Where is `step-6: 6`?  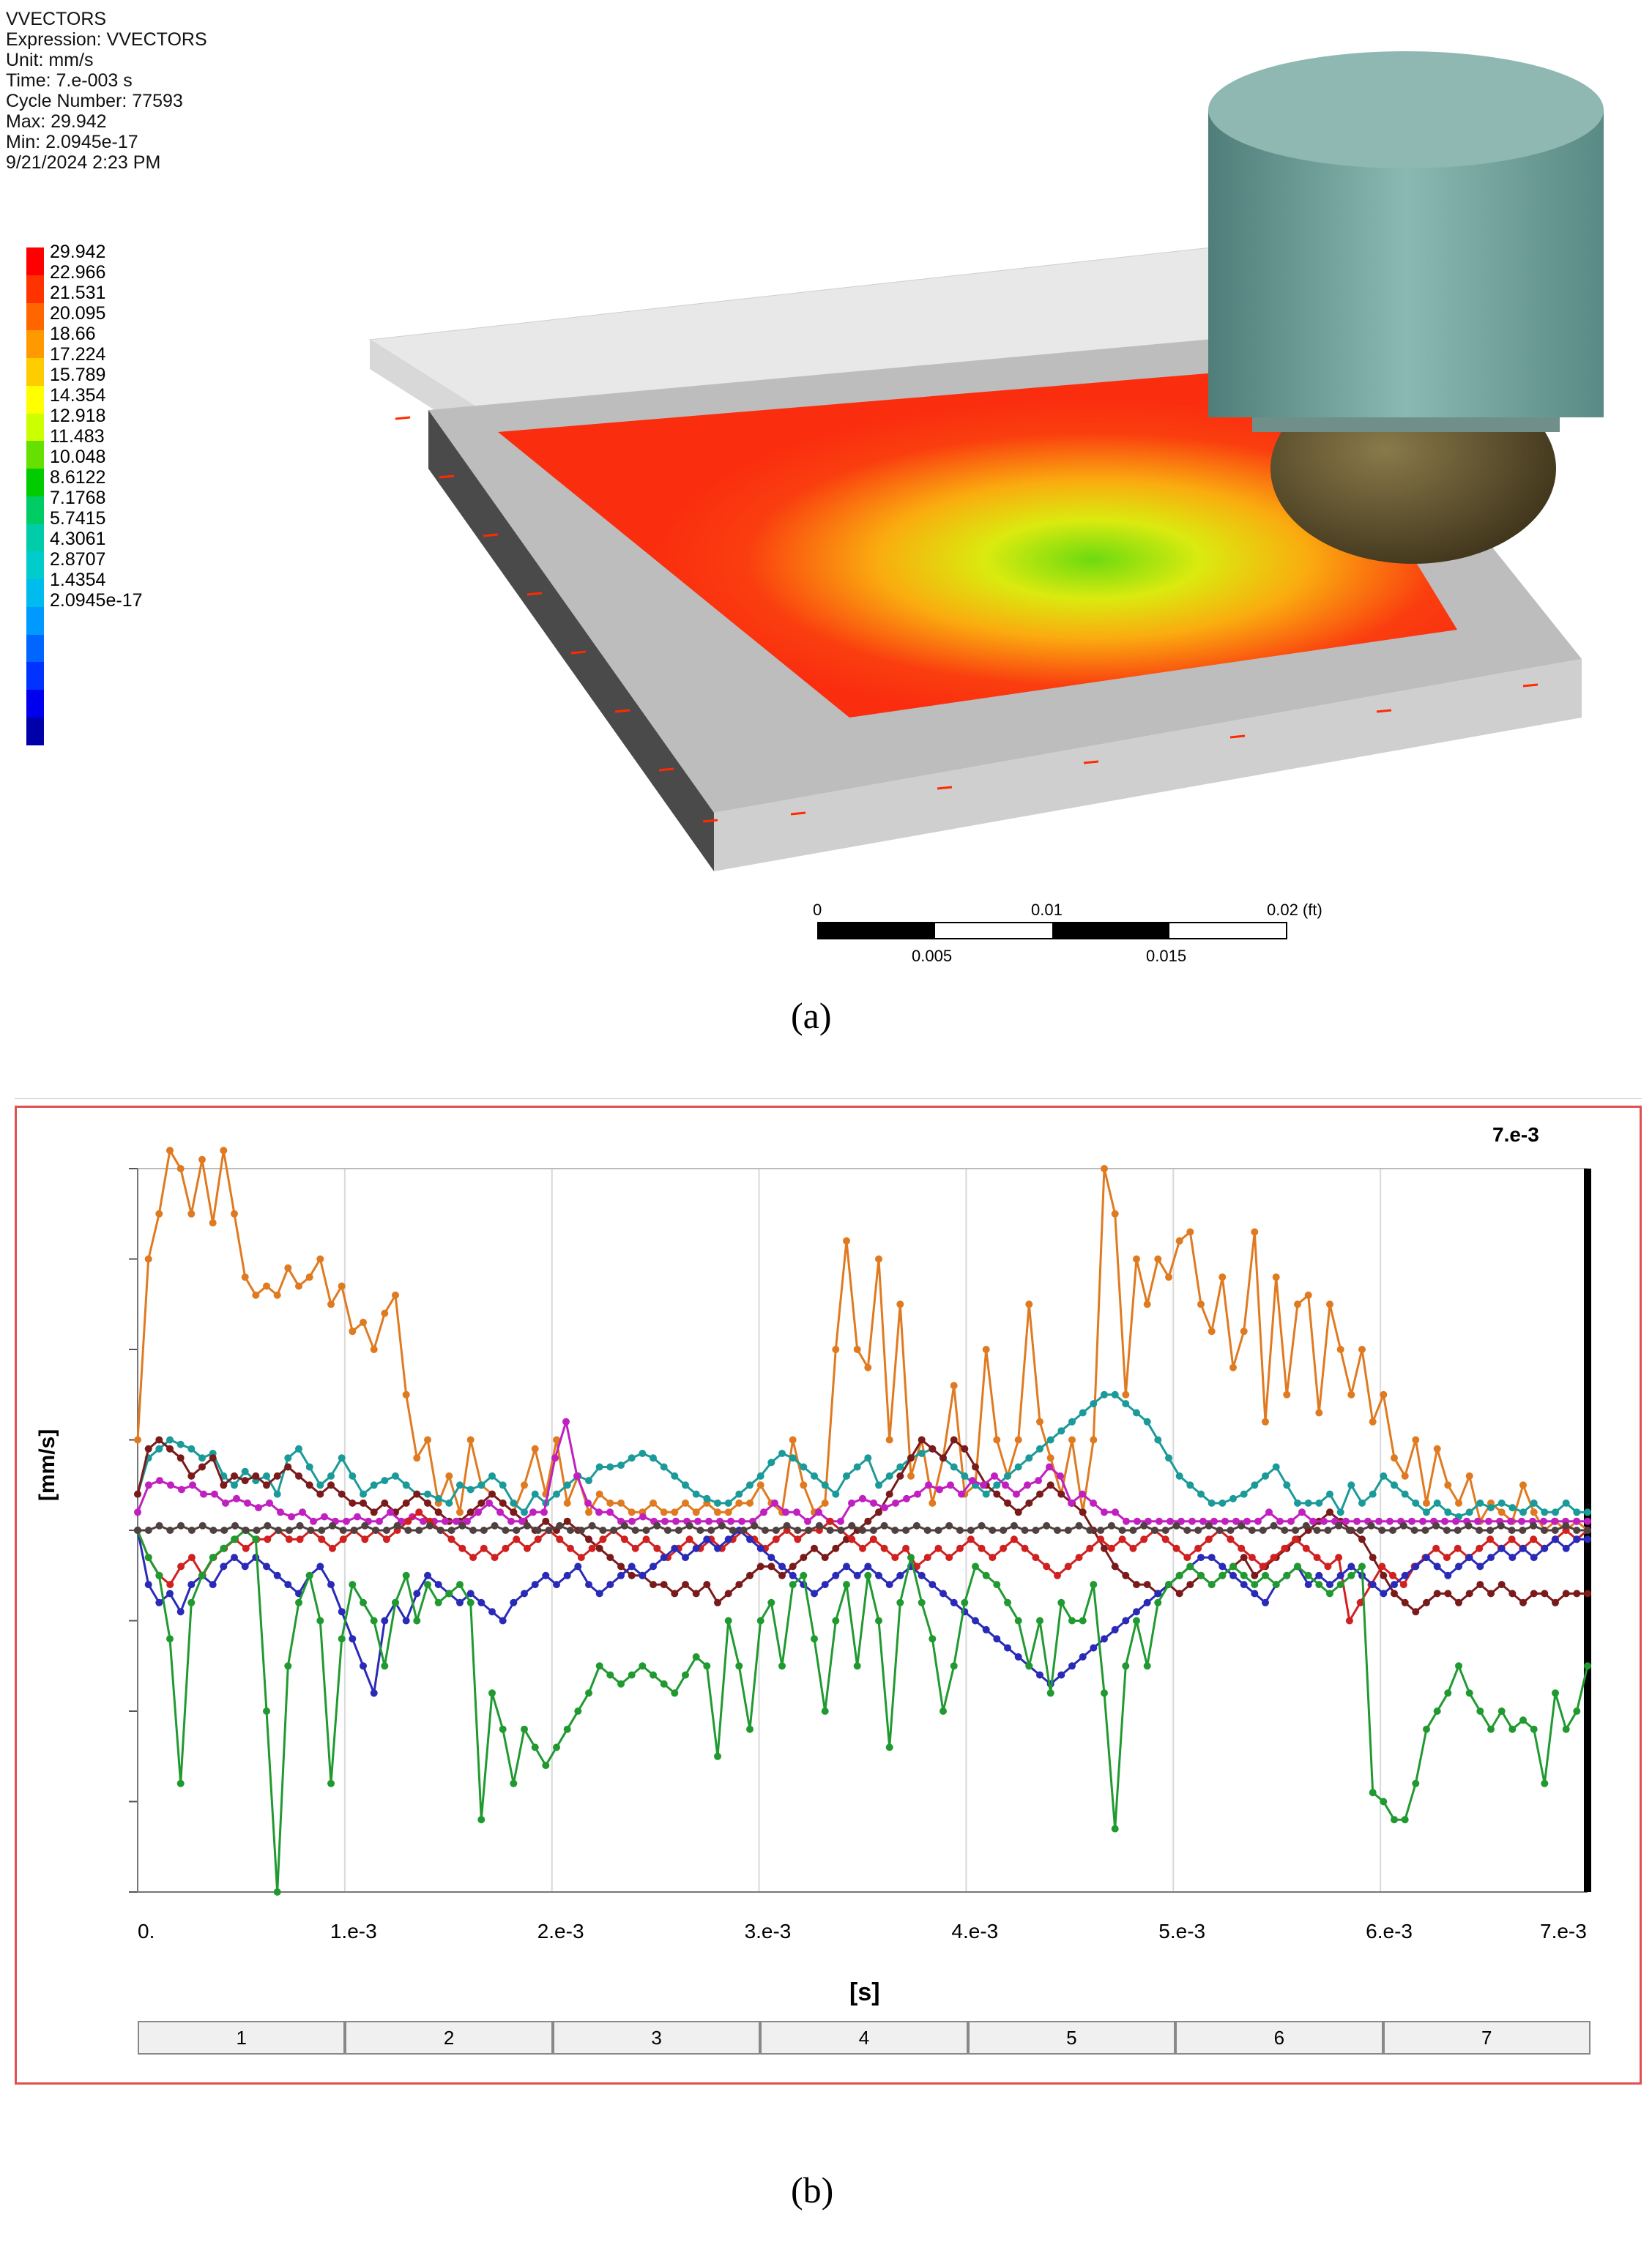 step-6: 6 is located at coordinates (1279, 2038).